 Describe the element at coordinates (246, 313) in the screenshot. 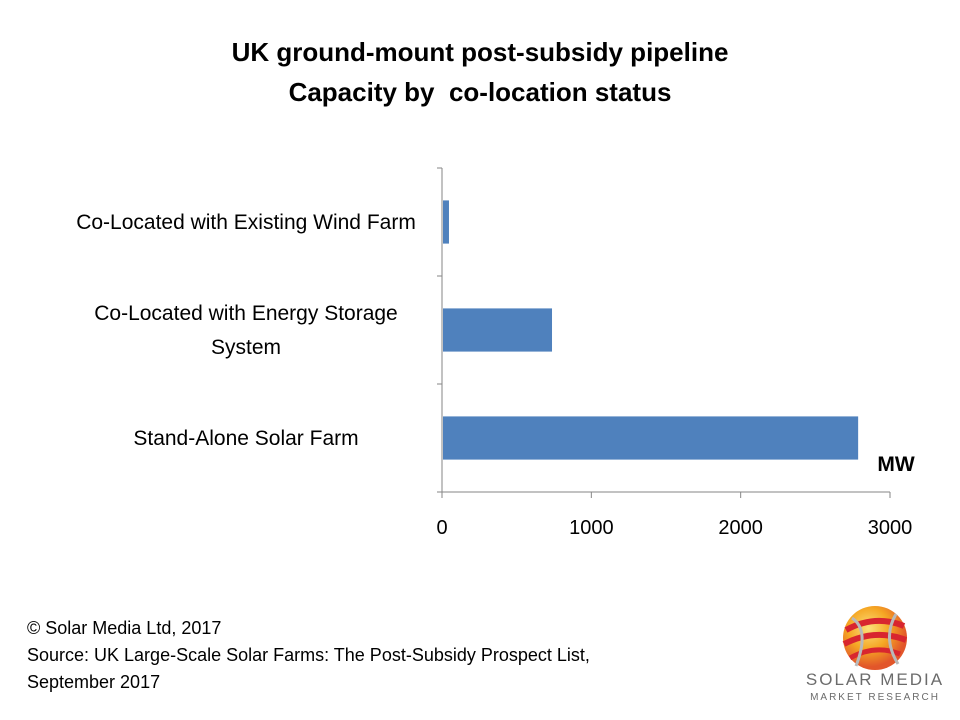

I see `category-label-line: Co-Located with Energy Storage` at that location.